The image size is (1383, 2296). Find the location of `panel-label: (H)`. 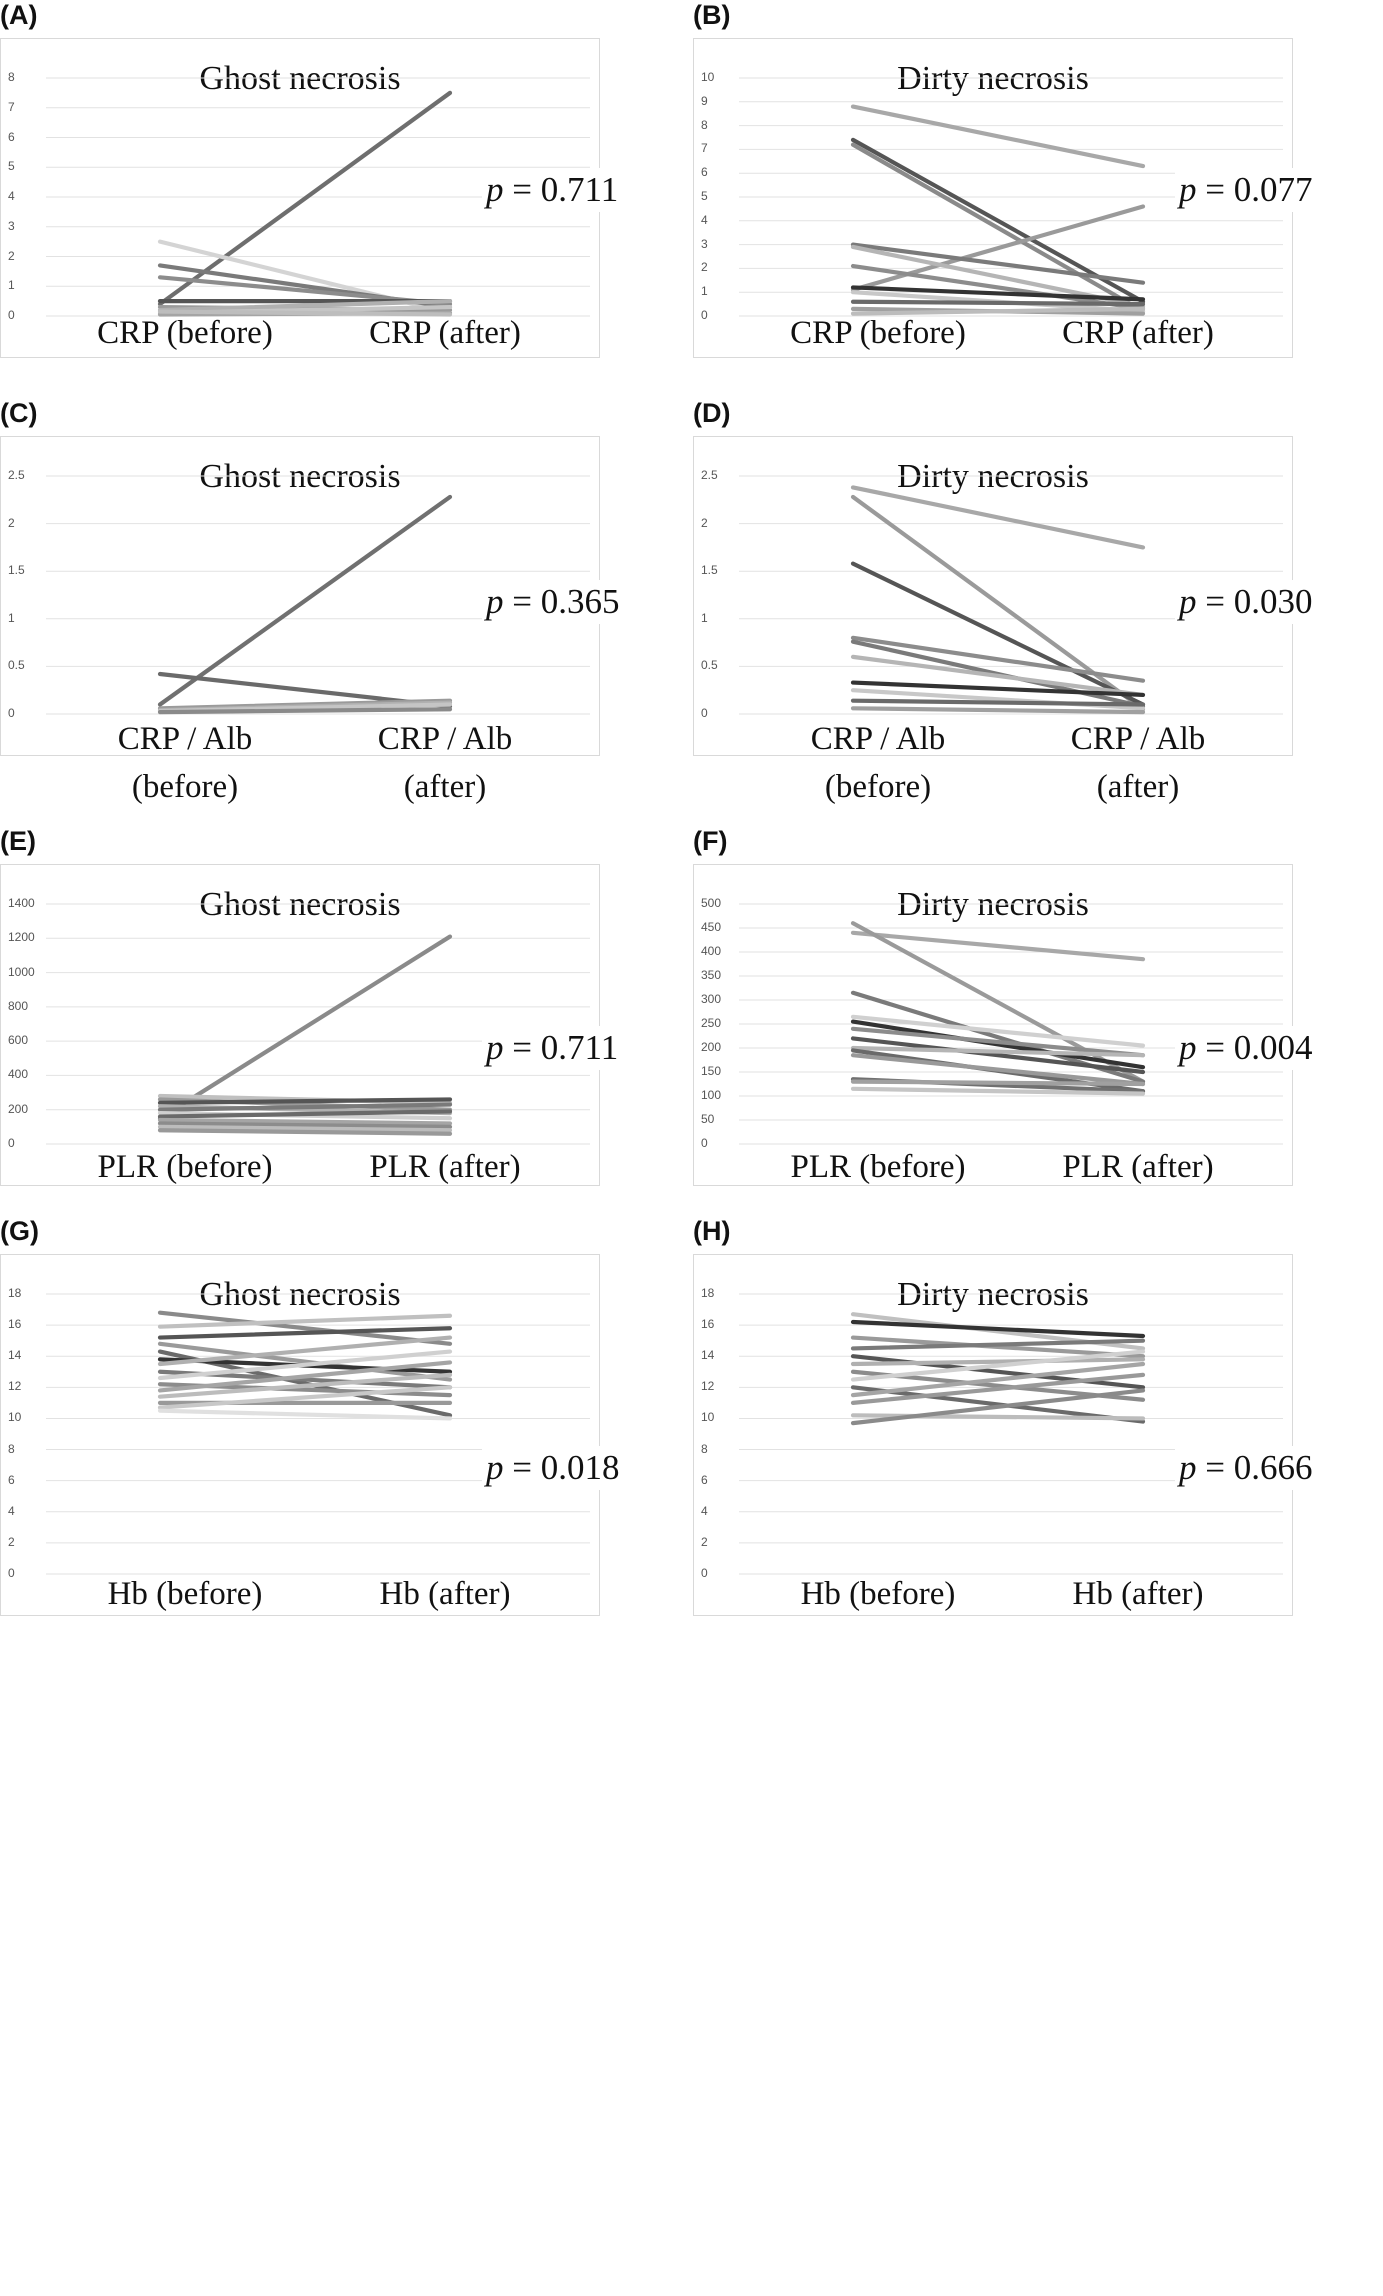

panel-label: (H) is located at coordinates (712, 1231).